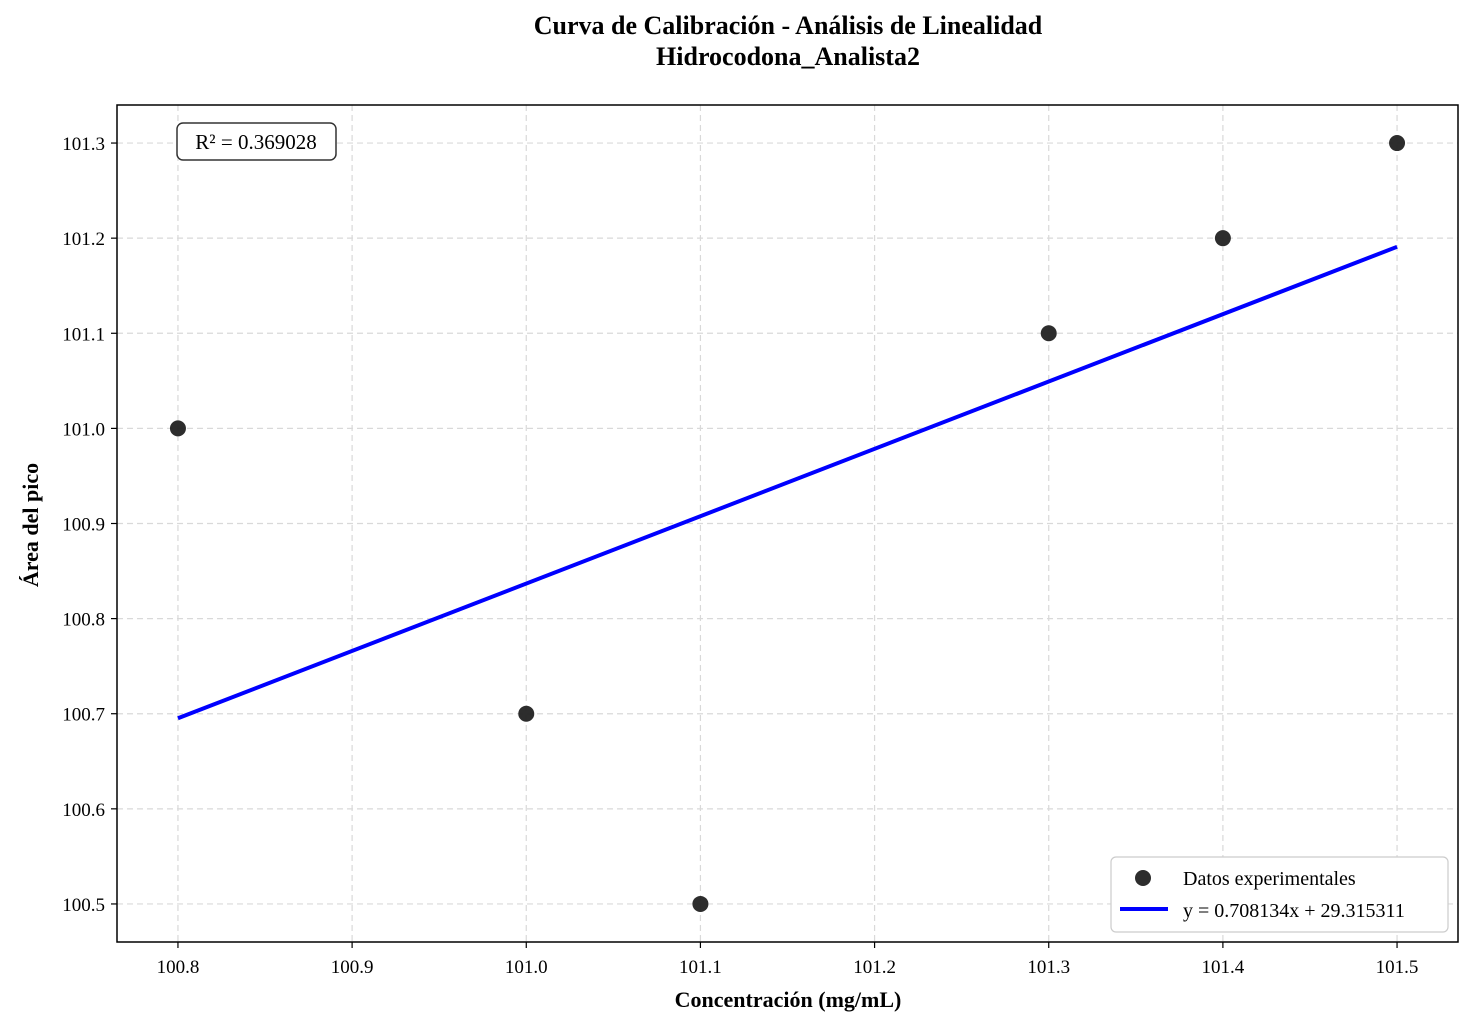 The height and width of the screenshot is (1026, 1474). Describe the element at coordinates (83, 239) in the screenshot. I see `y-tick-label: 101.2` at that location.